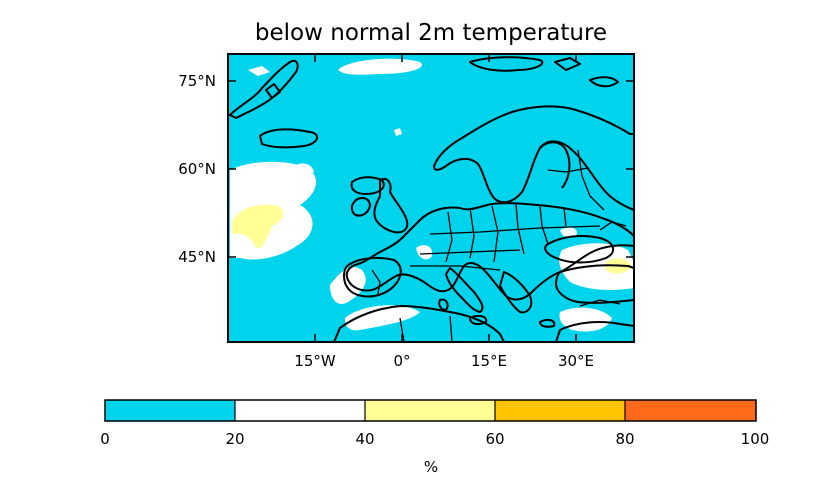  Describe the element at coordinates (495, 439) in the screenshot. I see `colorbar-tick-60: 60` at that location.